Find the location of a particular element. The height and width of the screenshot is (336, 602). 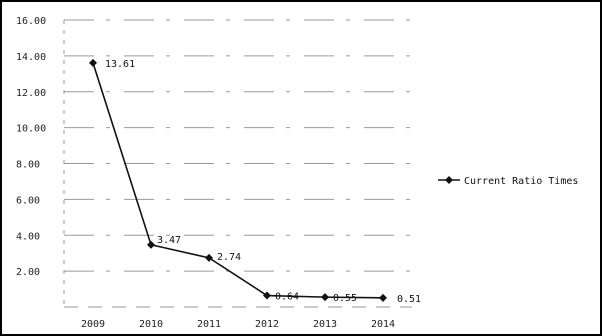

y-tick-label-5: 6.00 is located at coordinates (28, 200).